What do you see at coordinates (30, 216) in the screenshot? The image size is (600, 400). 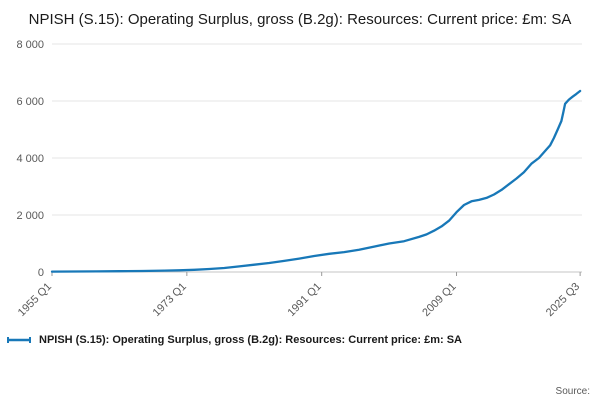 I see `y-axis-tick-label: 2 000` at bounding box center [30, 216].